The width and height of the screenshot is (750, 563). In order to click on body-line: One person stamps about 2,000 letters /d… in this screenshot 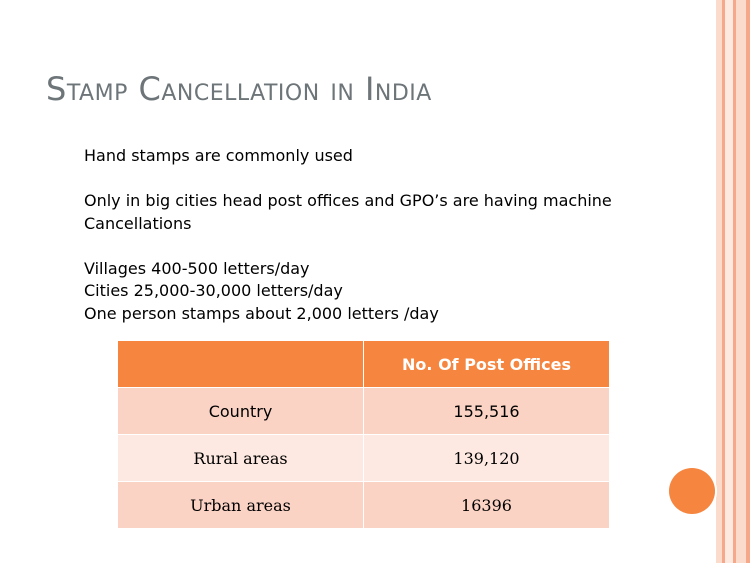, I will do `click(261, 313)`.